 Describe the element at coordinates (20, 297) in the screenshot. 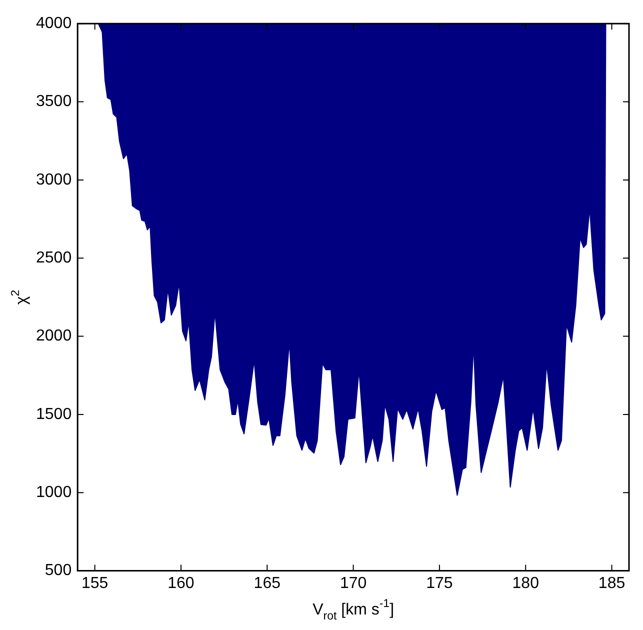

I see `y-axis-title: χ2` at that location.